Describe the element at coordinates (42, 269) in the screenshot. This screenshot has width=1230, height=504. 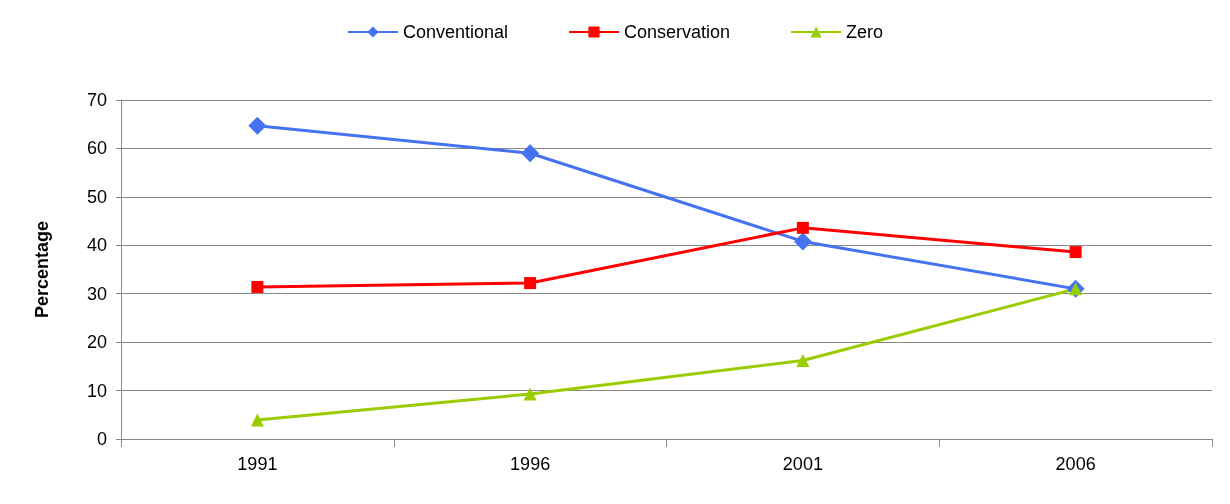
I see `y-axis-title: Percentage` at that location.